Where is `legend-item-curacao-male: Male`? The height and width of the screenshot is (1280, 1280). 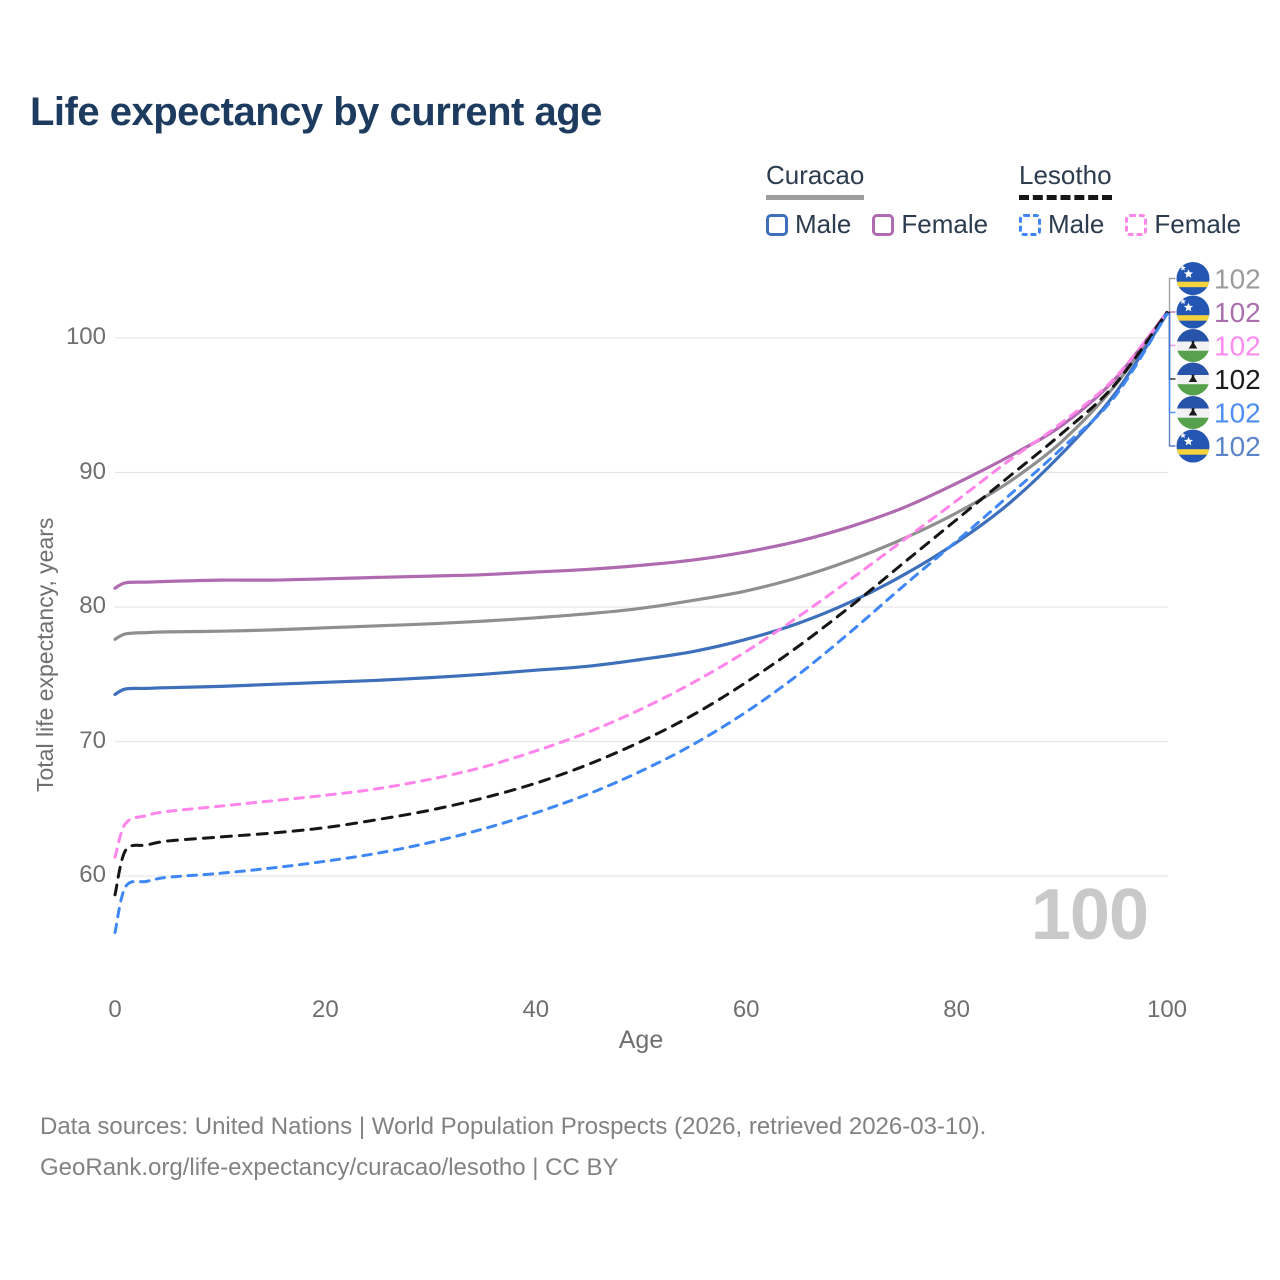 legend-item-curacao-male: Male is located at coordinates (808, 224).